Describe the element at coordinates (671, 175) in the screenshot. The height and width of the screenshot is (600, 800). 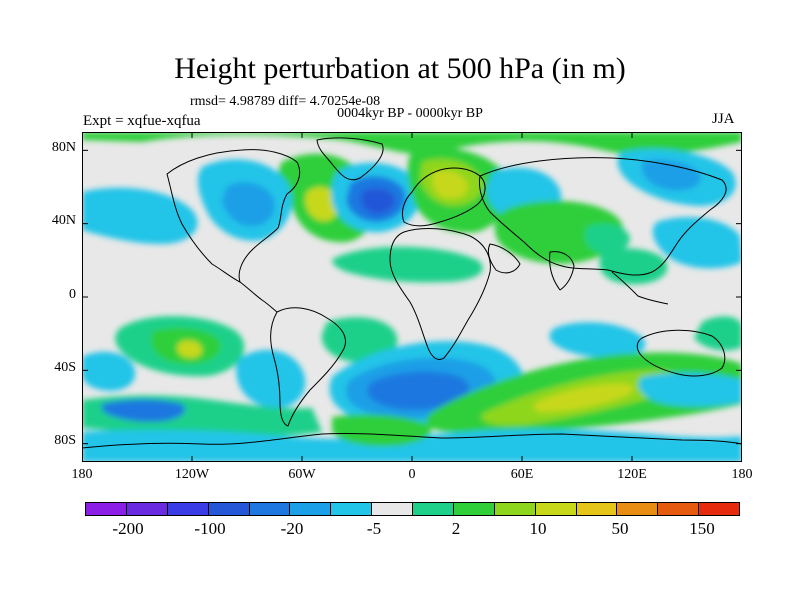
I see `contour-siberia-core` at that location.